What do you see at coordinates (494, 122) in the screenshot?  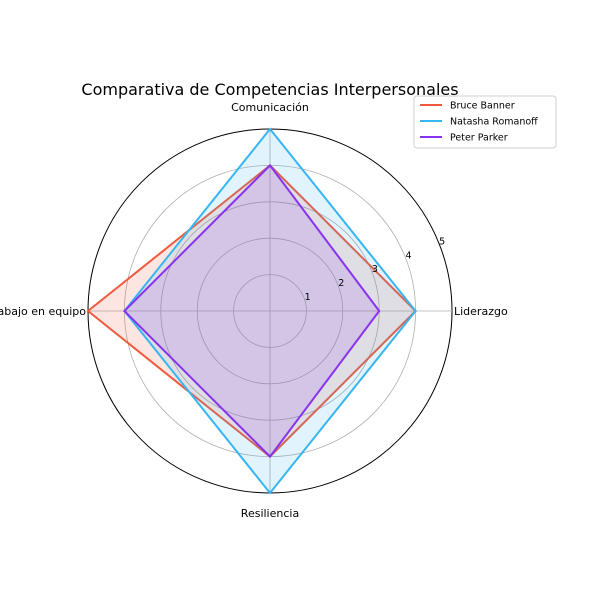 I see `legend-label: Natasha Romanoff` at bounding box center [494, 122].